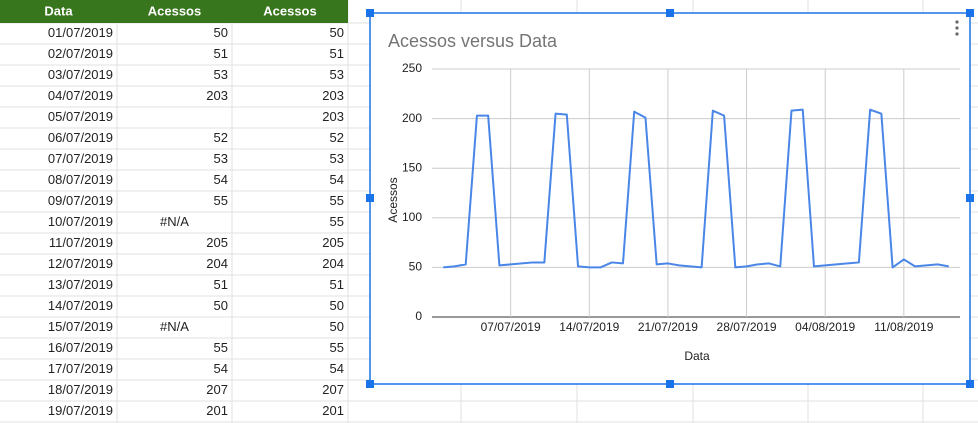 The width and height of the screenshot is (978, 423). Describe the element at coordinates (589, 327) in the screenshot. I see `x-tick-label: 14/07/2019` at that location.